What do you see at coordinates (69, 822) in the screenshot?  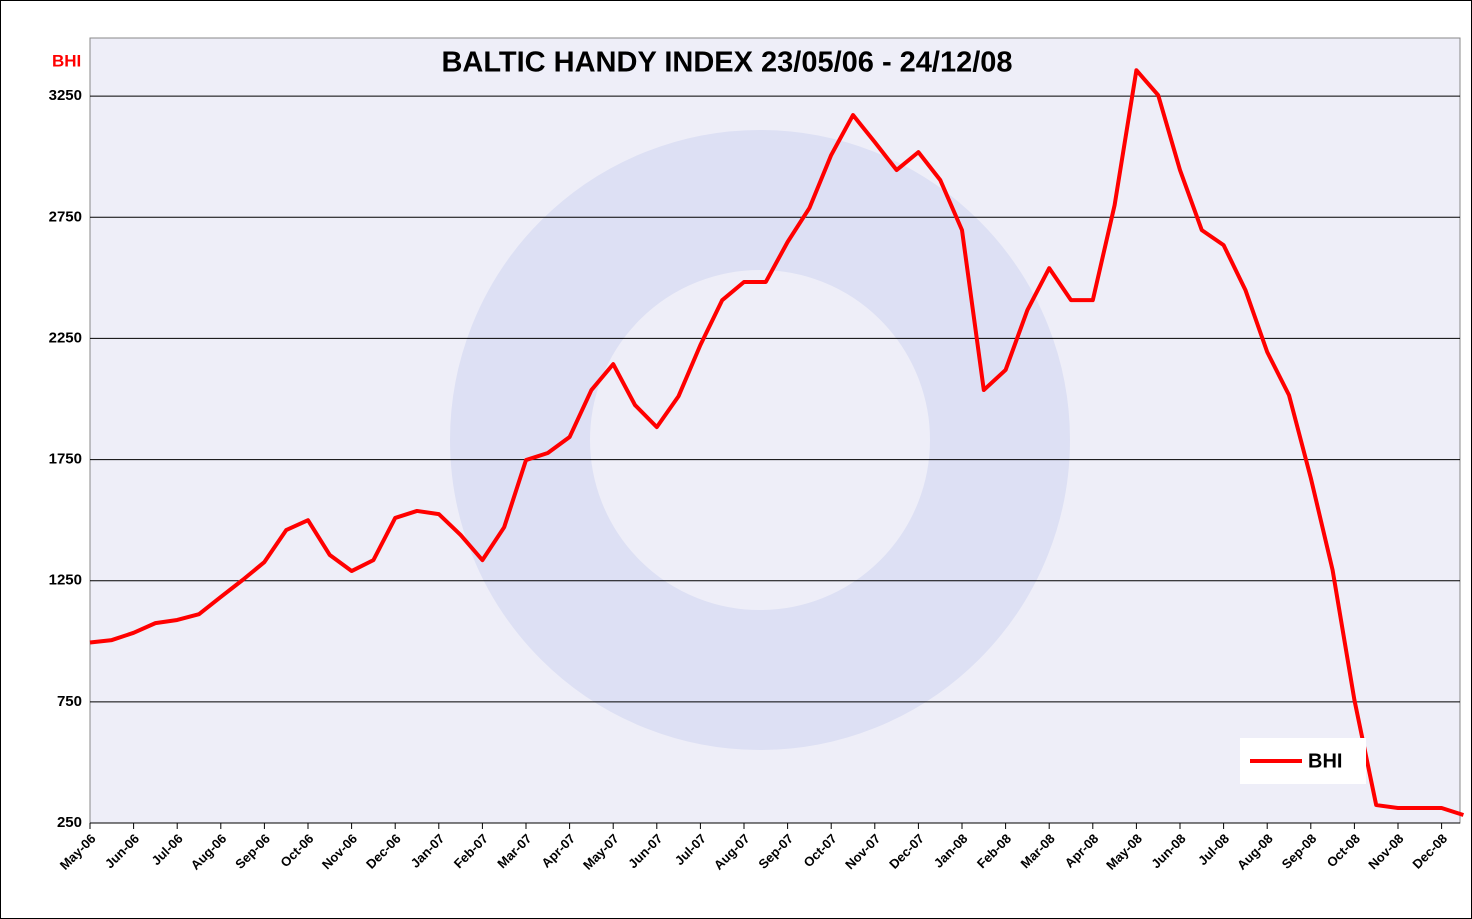 I see `y-tick-label: 250` at bounding box center [69, 822].